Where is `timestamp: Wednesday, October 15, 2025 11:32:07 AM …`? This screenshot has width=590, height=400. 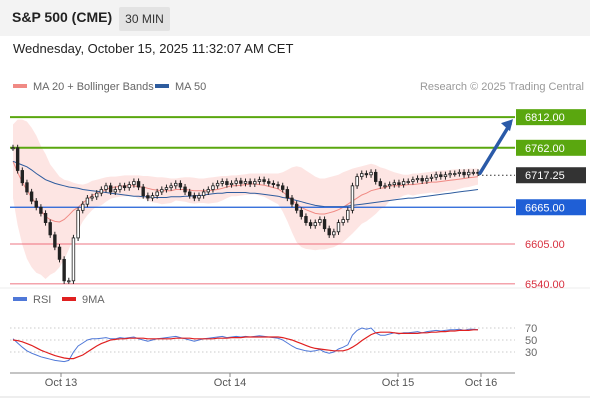 timestamp: Wednesday, October 15, 2025 11:32:07 AM … is located at coordinates (153, 48).